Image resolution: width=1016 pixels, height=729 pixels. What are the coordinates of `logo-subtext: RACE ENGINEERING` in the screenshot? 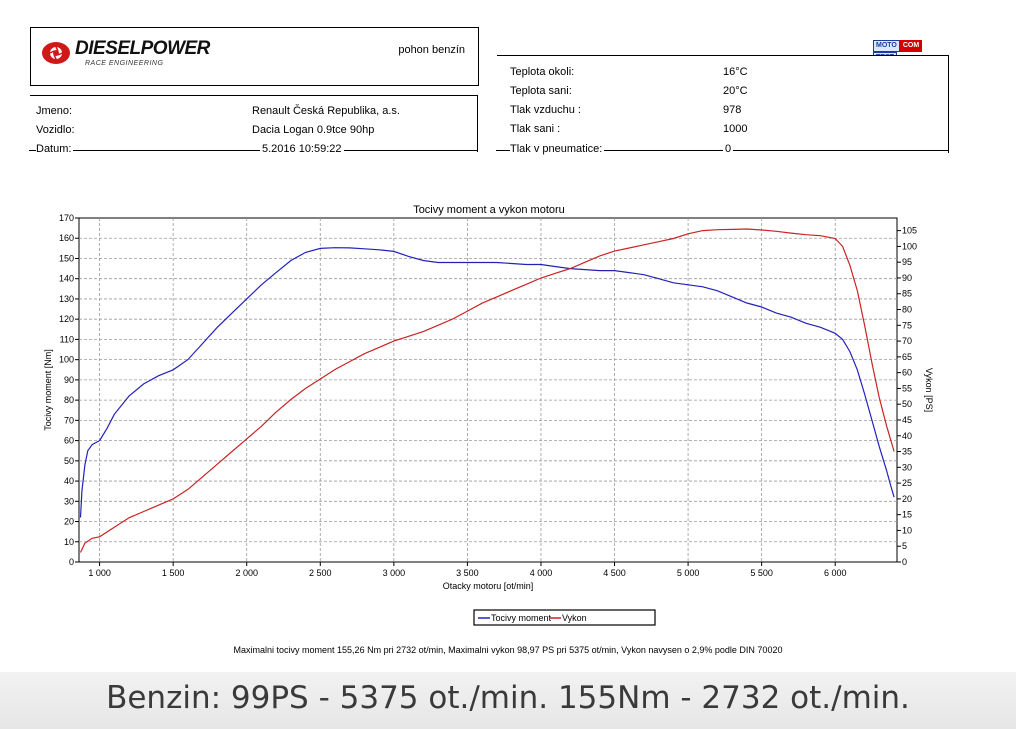 It's located at (124, 63).